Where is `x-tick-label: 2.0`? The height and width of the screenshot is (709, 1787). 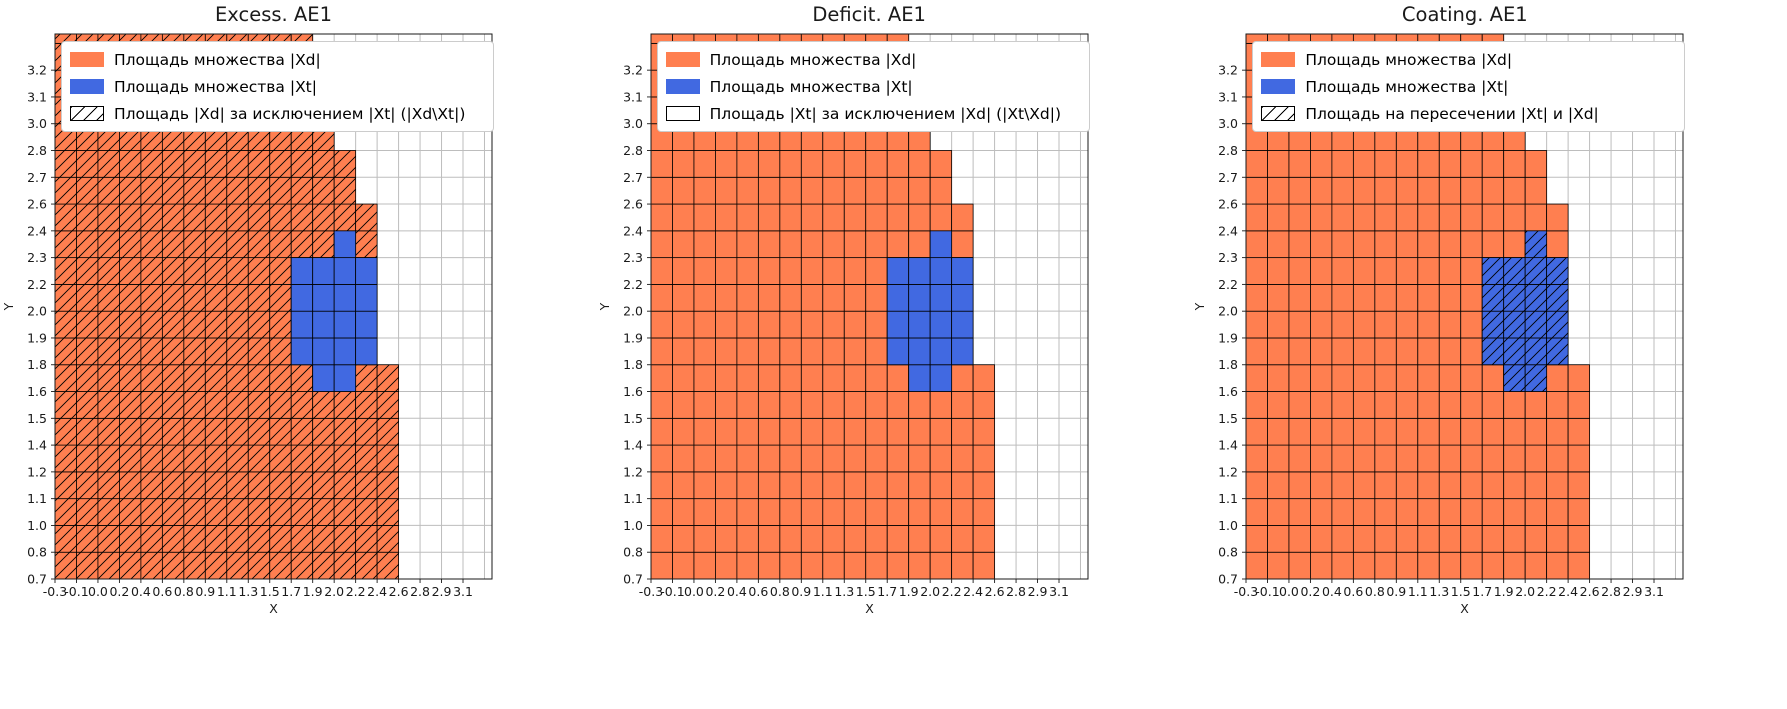 x-tick-label: 2.0 is located at coordinates (1526, 591).